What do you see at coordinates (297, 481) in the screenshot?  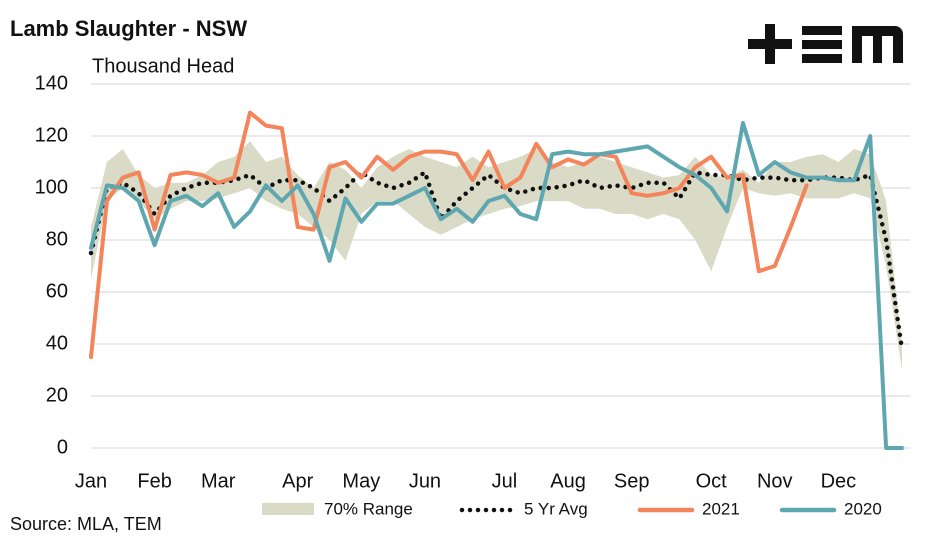 I see `x-tick-label: Apr` at bounding box center [297, 481].